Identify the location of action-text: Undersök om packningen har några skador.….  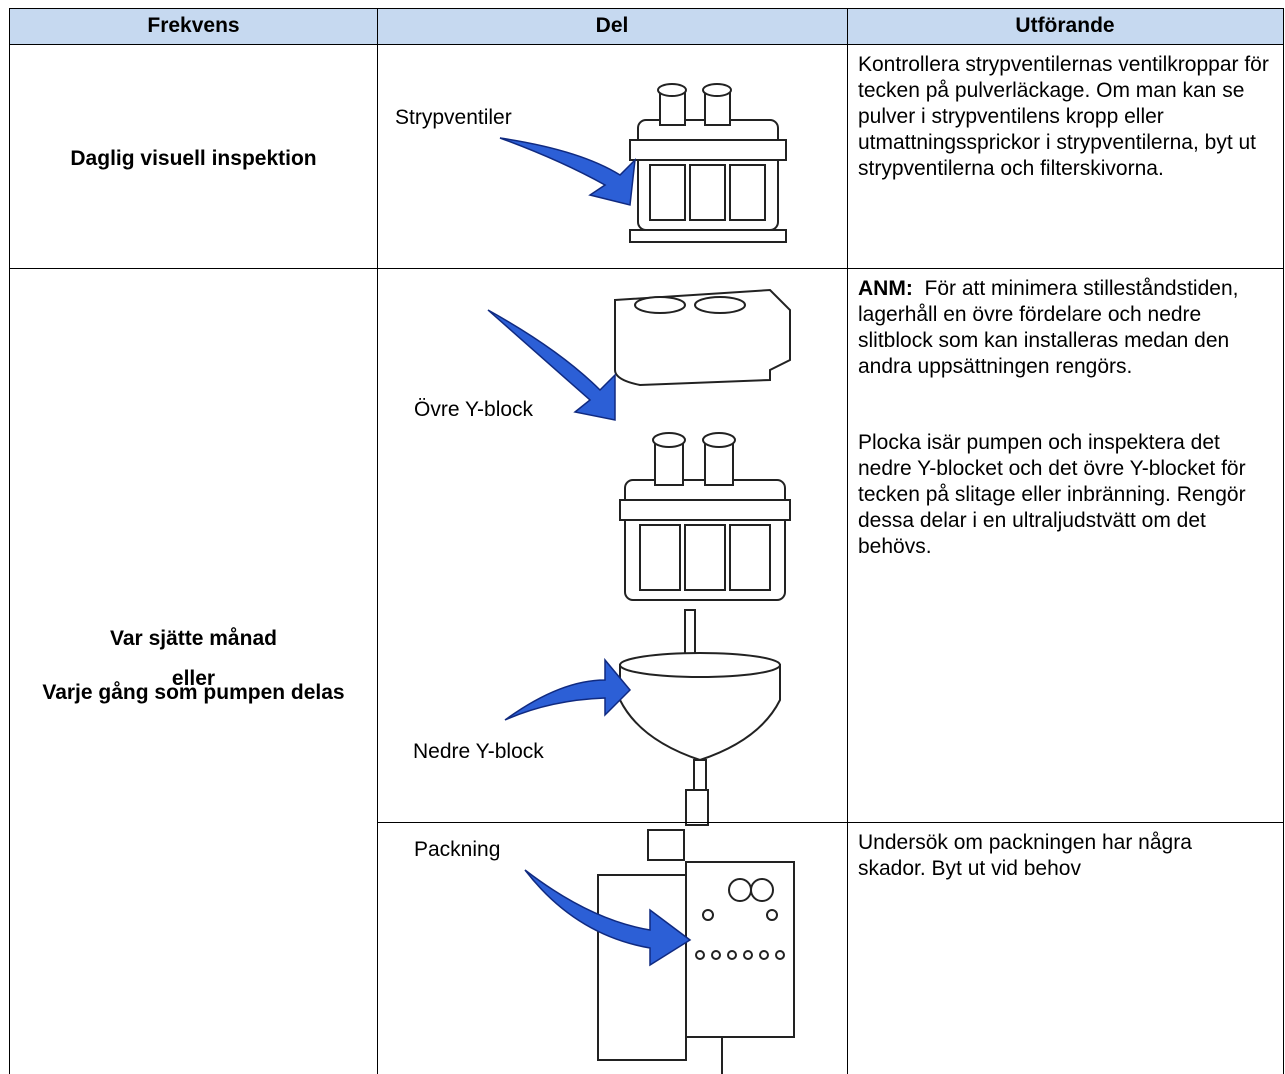
(1025, 855).